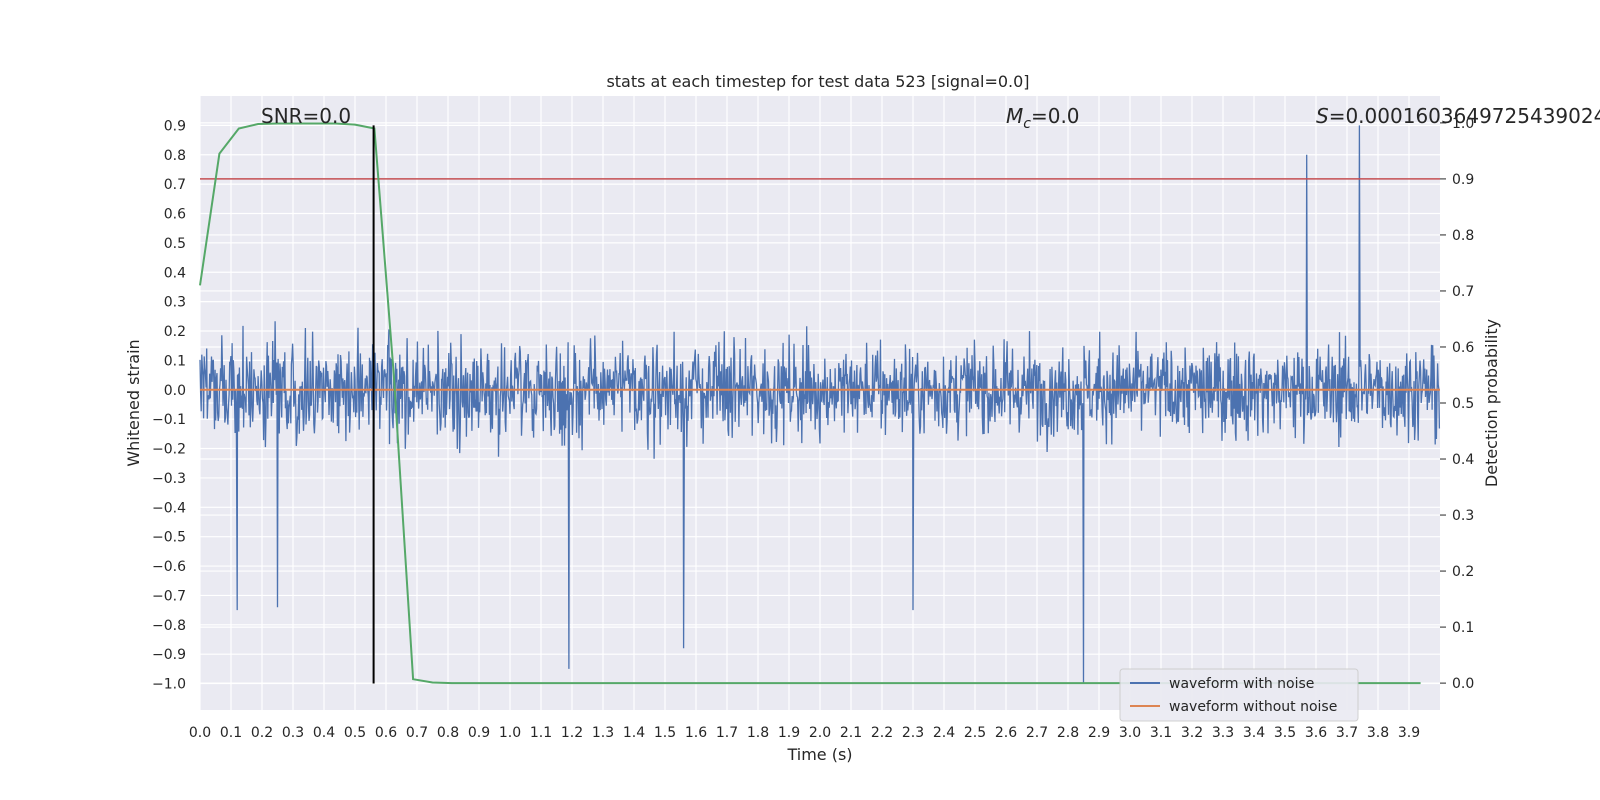 Image resolution: width=1600 pixels, height=800 pixels. Describe the element at coordinates (175, 332) in the screenshot. I see `y-tick-label: 0.2` at that location.